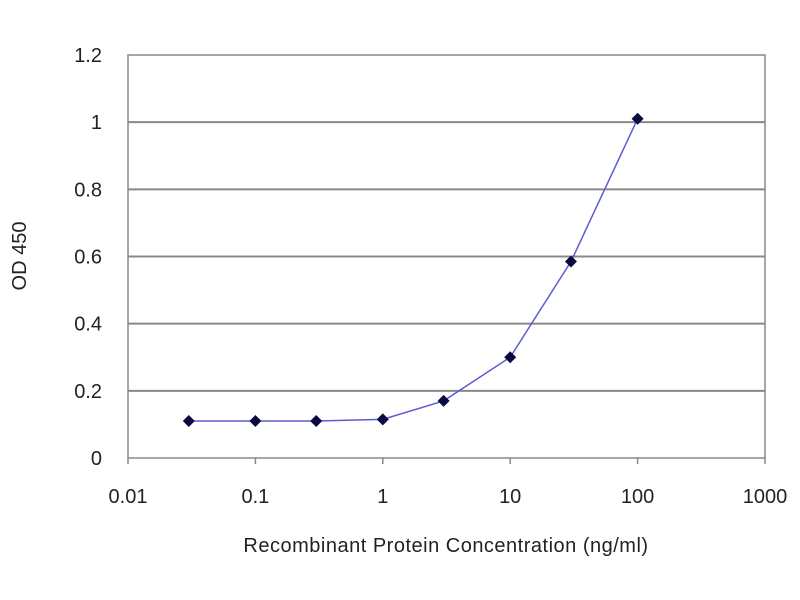  What do you see at coordinates (448, 483) in the screenshot?
I see `x-tick-labels: 0.01 0.1 1 10 100 1000` at bounding box center [448, 483].